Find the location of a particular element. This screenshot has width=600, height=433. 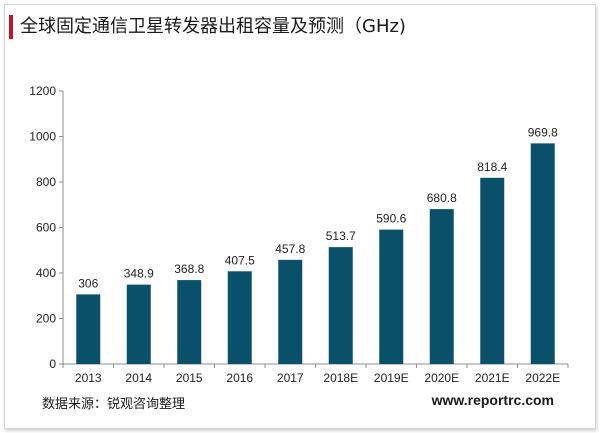

y-tick-label: 1200 is located at coordinates (42, 91).